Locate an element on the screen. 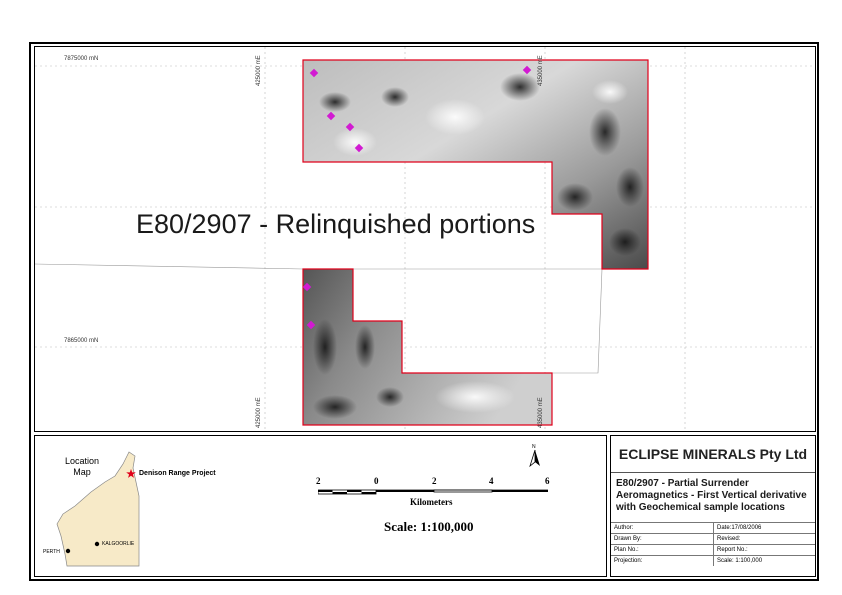 Image resolution: width=842 pixels, height=595 pixels. scale-tick-6: 6 is located at coordinates (547, 481).